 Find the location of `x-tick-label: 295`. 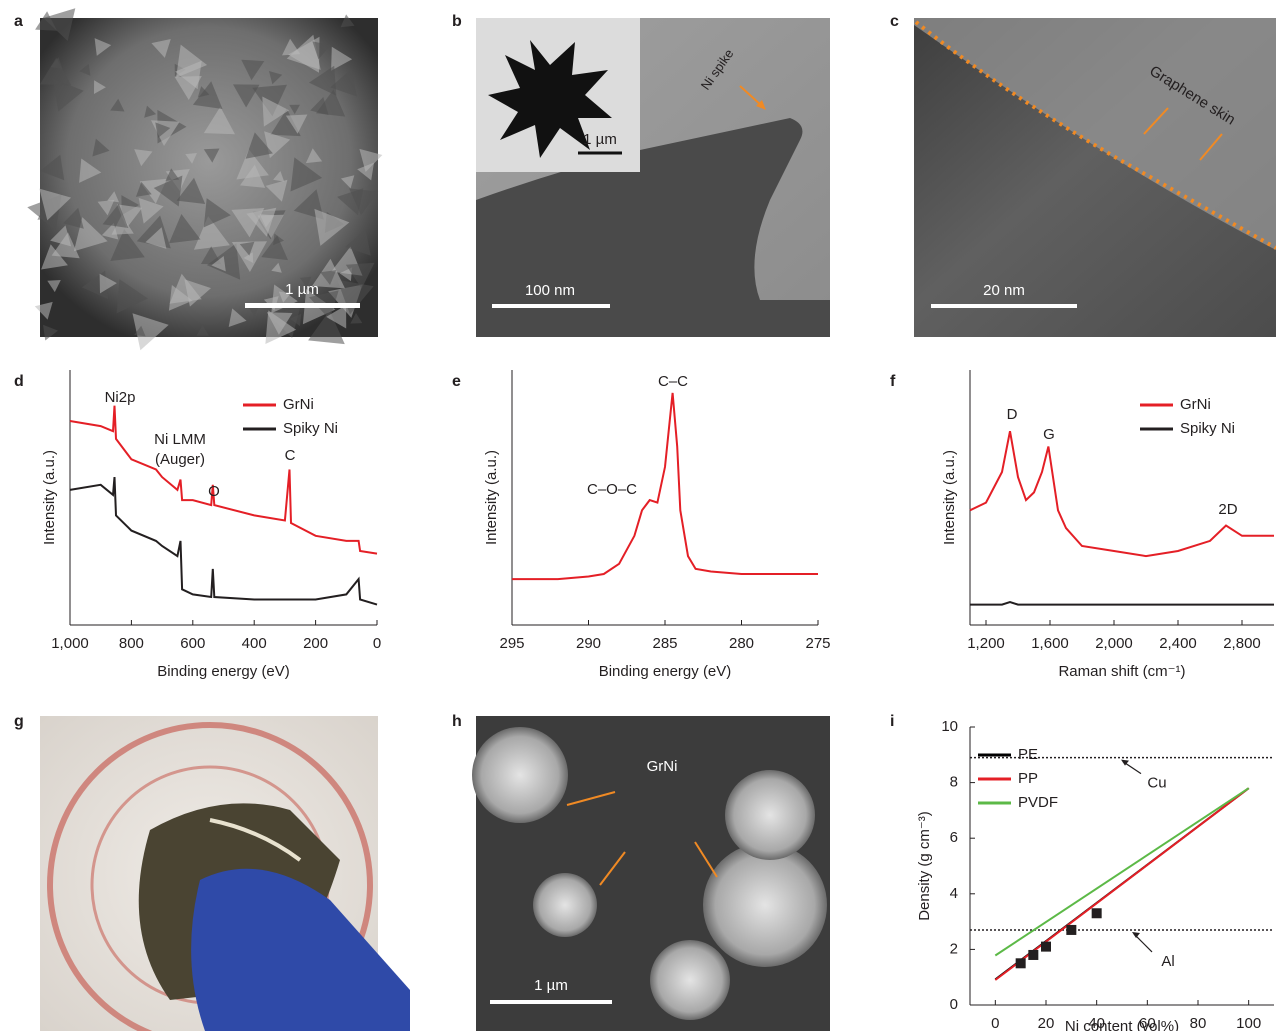

x-tick-label: 295 is located at coordinates (511, 643).